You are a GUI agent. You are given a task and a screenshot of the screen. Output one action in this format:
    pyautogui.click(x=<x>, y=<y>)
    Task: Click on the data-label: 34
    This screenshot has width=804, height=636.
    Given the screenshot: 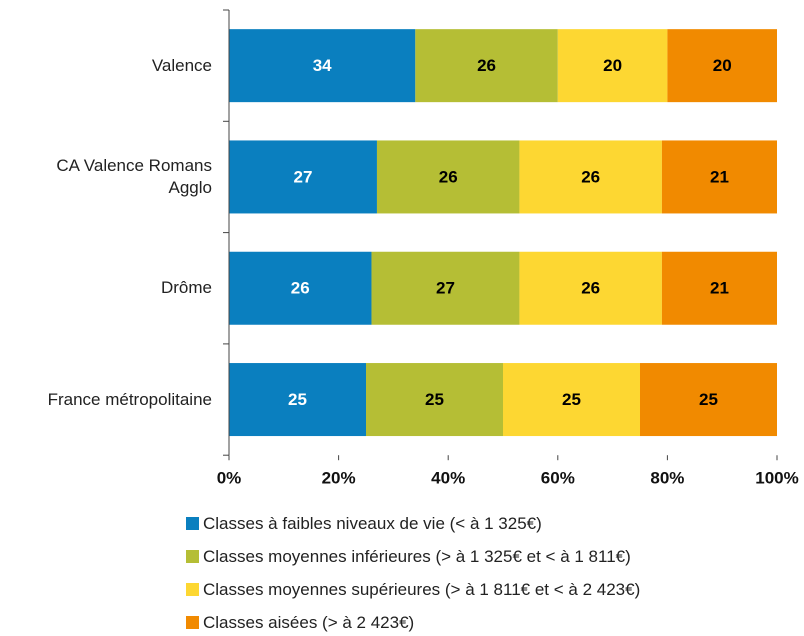 What is the action you would take?
    pyautogui.click(x=322, y=65)
    